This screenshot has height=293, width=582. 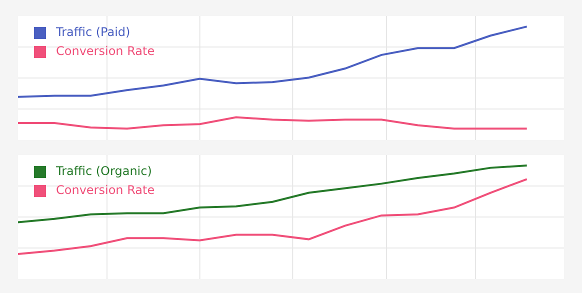 I want to click on legend-label: Traffic (Organic), so click(x=104, y=171).